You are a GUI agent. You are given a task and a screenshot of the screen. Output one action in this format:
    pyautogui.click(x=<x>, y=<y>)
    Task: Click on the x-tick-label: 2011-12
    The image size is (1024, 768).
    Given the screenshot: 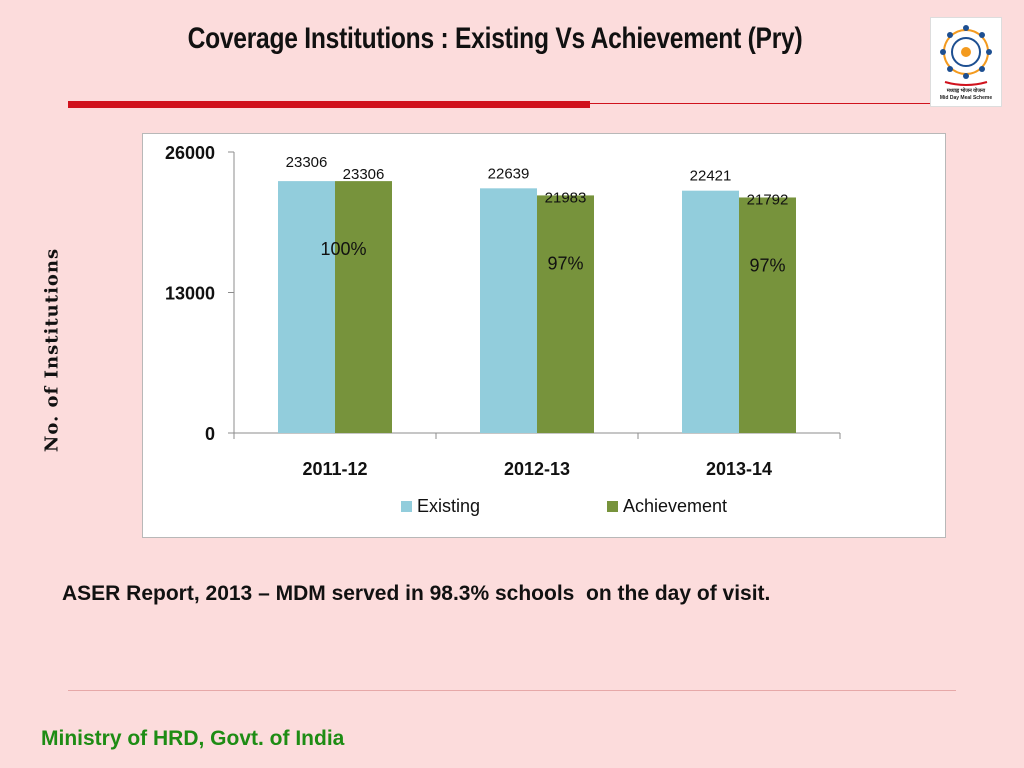 What is the action you would take?
    pyautogui.click(x=334, y=469)
    